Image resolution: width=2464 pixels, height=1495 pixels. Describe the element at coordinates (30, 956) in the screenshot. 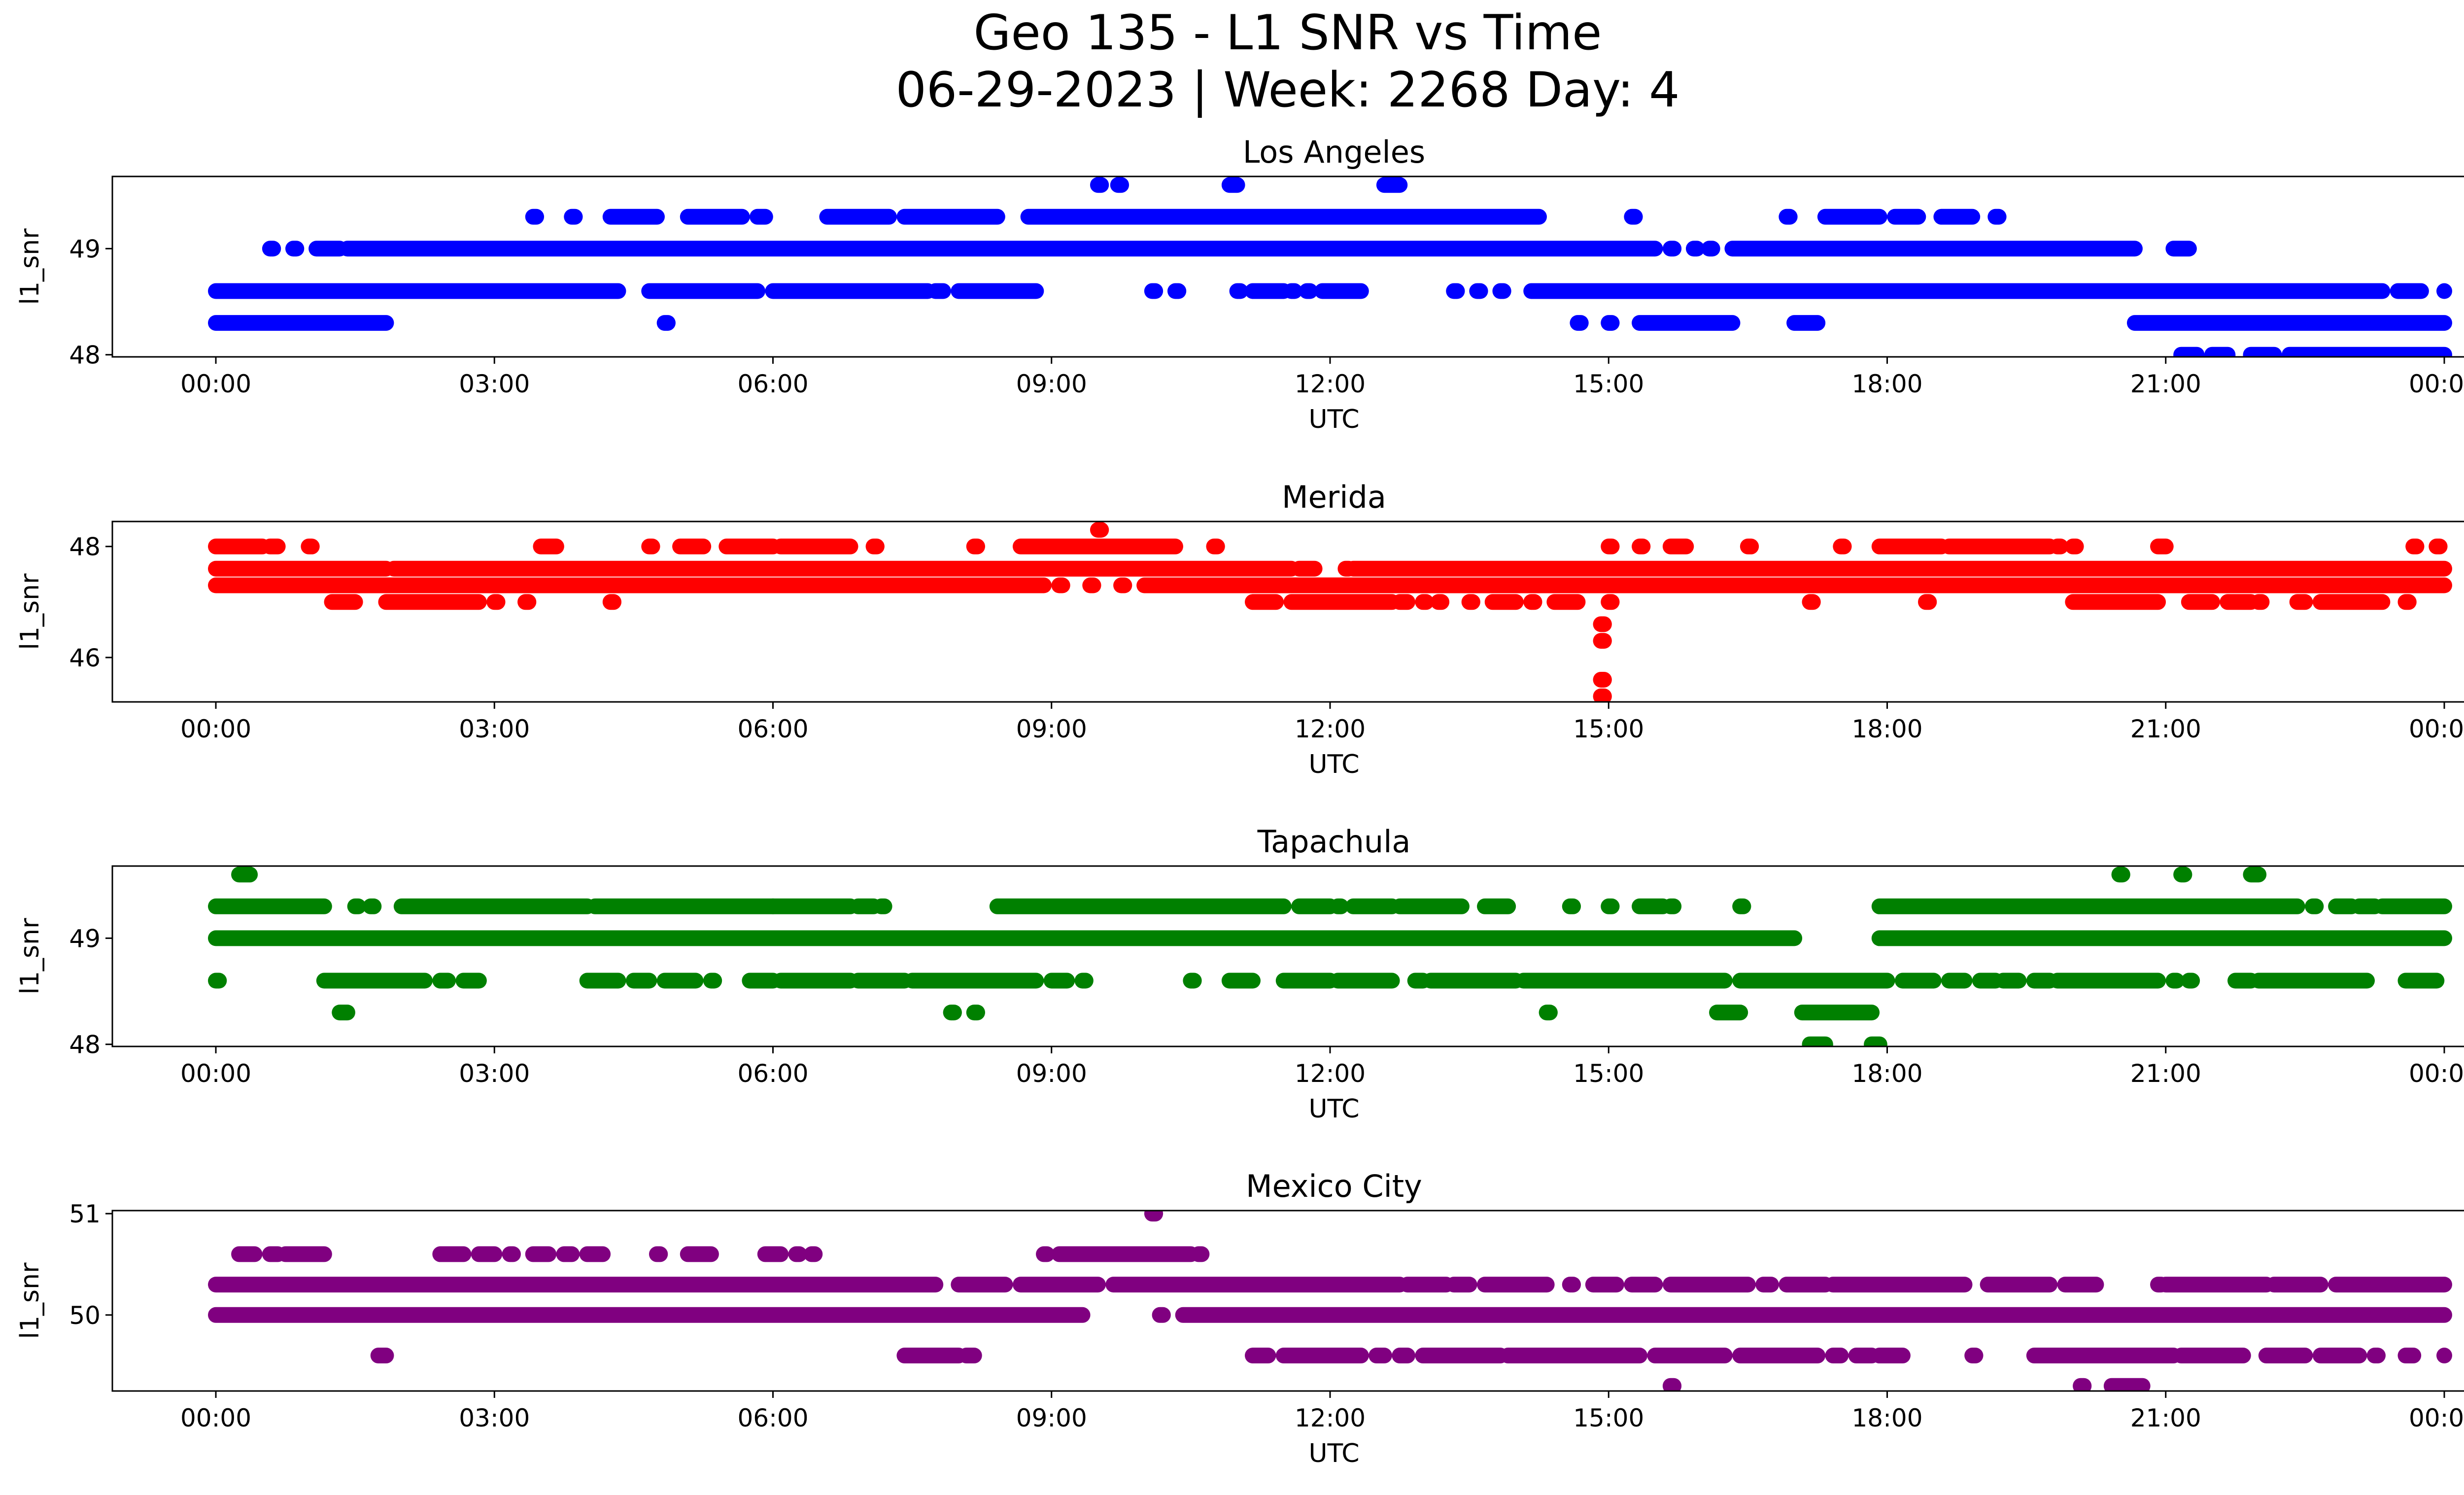

I see `y-axis-label: l1_snr` at that location.